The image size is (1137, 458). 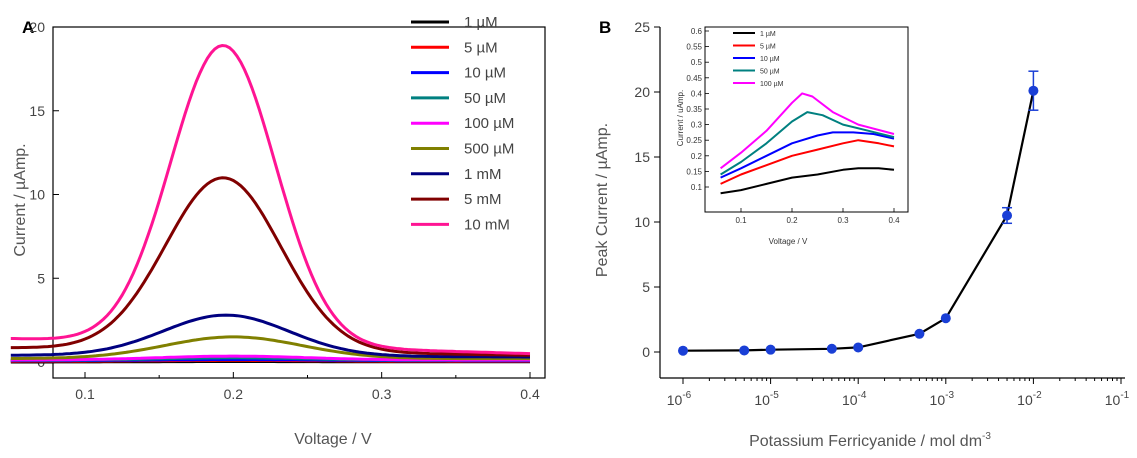 What do you see at coordinates (843, 220) in the screenshot?
I see `inset-x-tick-label: 0.3` at bounding box center [843, 220].